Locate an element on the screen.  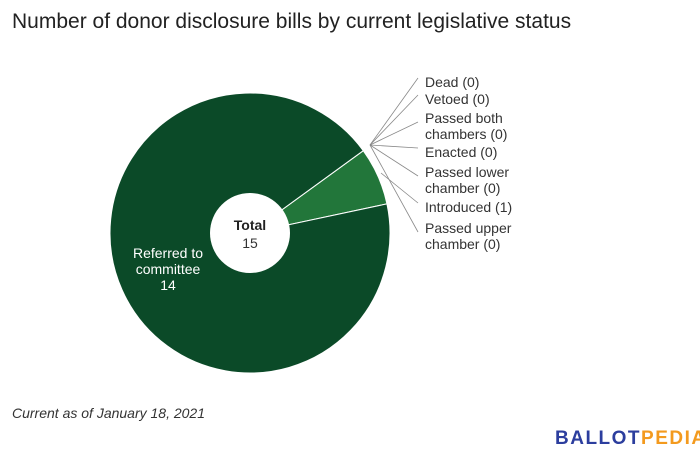
slice-label: committee is located at coordinates (168, 269).